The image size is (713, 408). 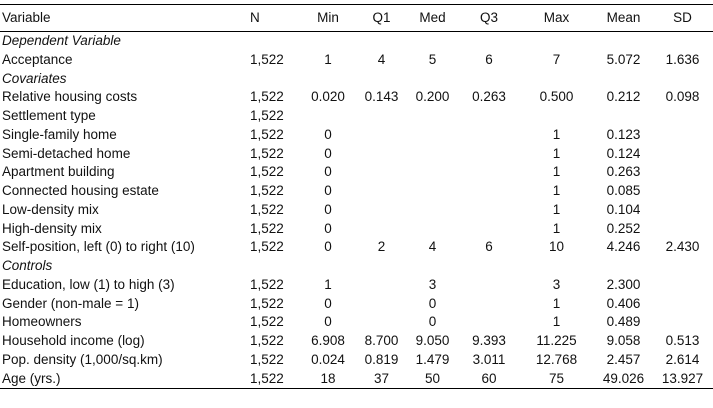 I want to click on row-label: Household income (log), so click(x=73, y=340).